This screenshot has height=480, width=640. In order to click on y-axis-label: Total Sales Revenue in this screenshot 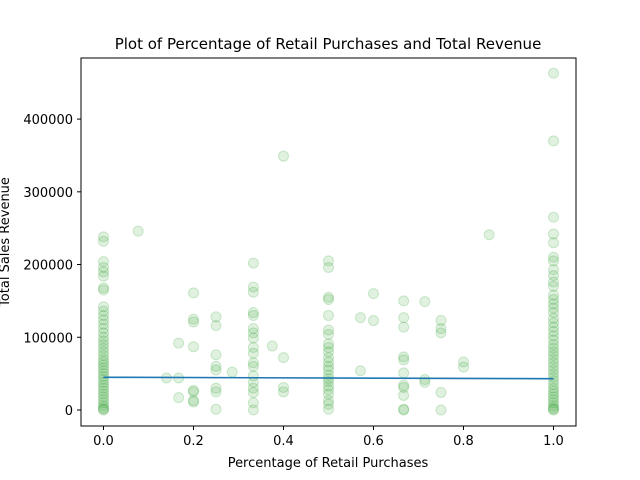, I will do `click(6, 242)`.